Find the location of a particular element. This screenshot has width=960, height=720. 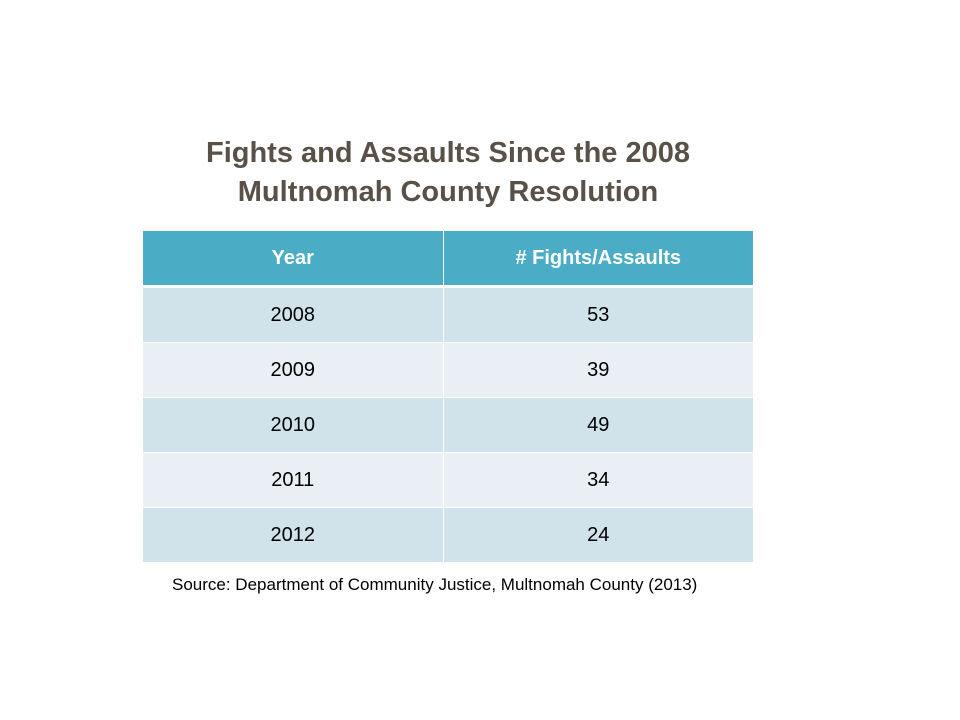

table-row: 2010 49 is located at coordinates (448, 425).